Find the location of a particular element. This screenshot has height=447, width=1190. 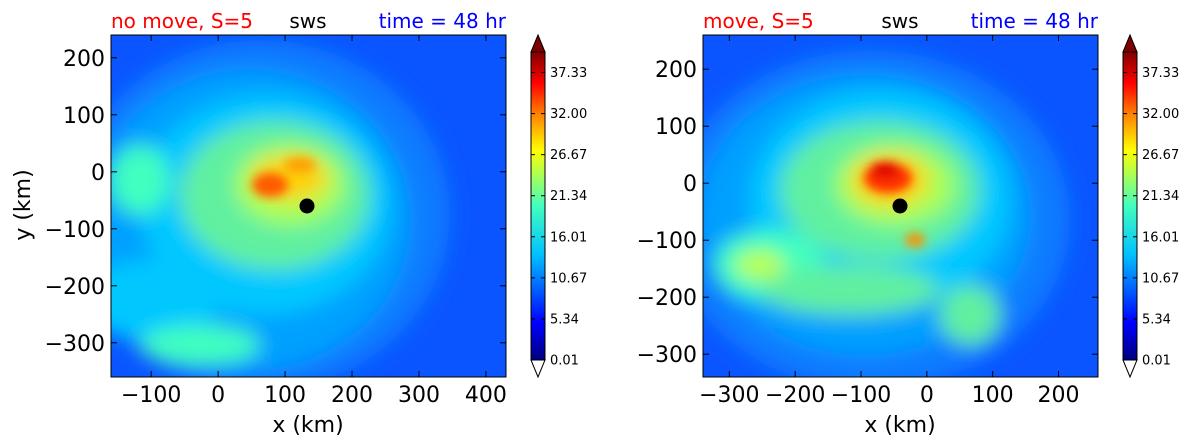

x-tick-label: −300 is located at coordinates (729, 395).